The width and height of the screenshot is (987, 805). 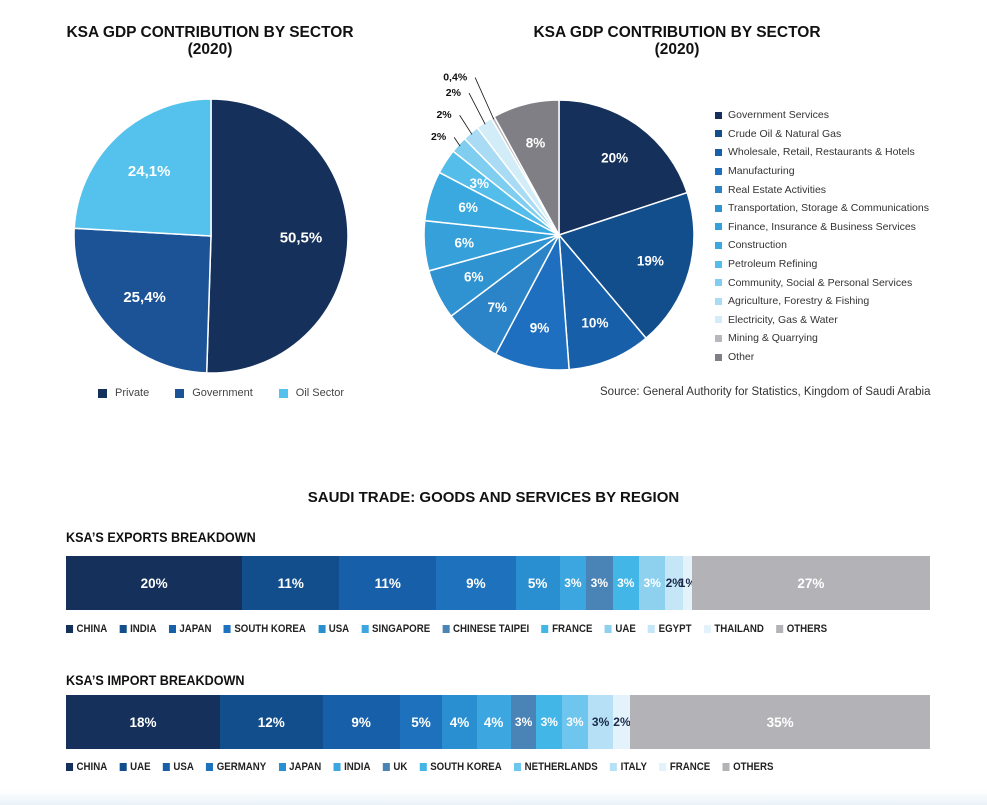 I want to click on imports-legend-item-india: INDIA, so click(x=352, y=767).